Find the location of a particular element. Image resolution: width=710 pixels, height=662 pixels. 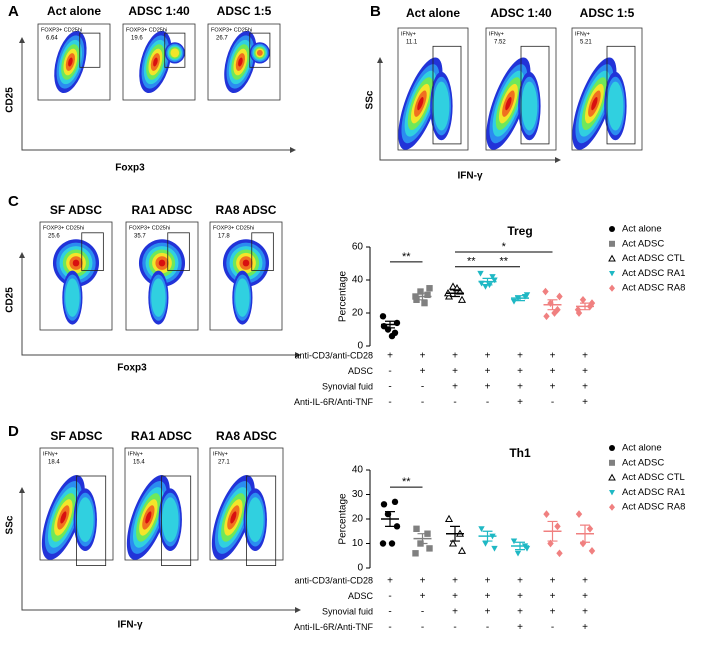

significance-label: * is located at coordinates (504, 247).